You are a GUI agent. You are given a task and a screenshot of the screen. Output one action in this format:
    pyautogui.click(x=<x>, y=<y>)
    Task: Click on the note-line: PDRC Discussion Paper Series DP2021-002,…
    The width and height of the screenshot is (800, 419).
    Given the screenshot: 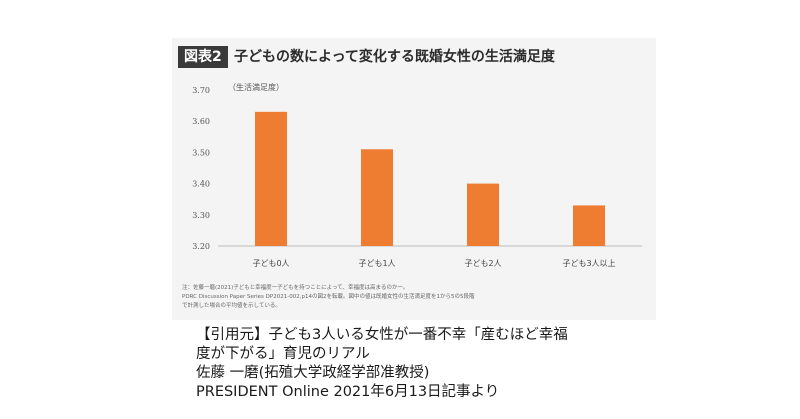 What is the action you would take?
    pyautogui.click(x=328, y=297)
    